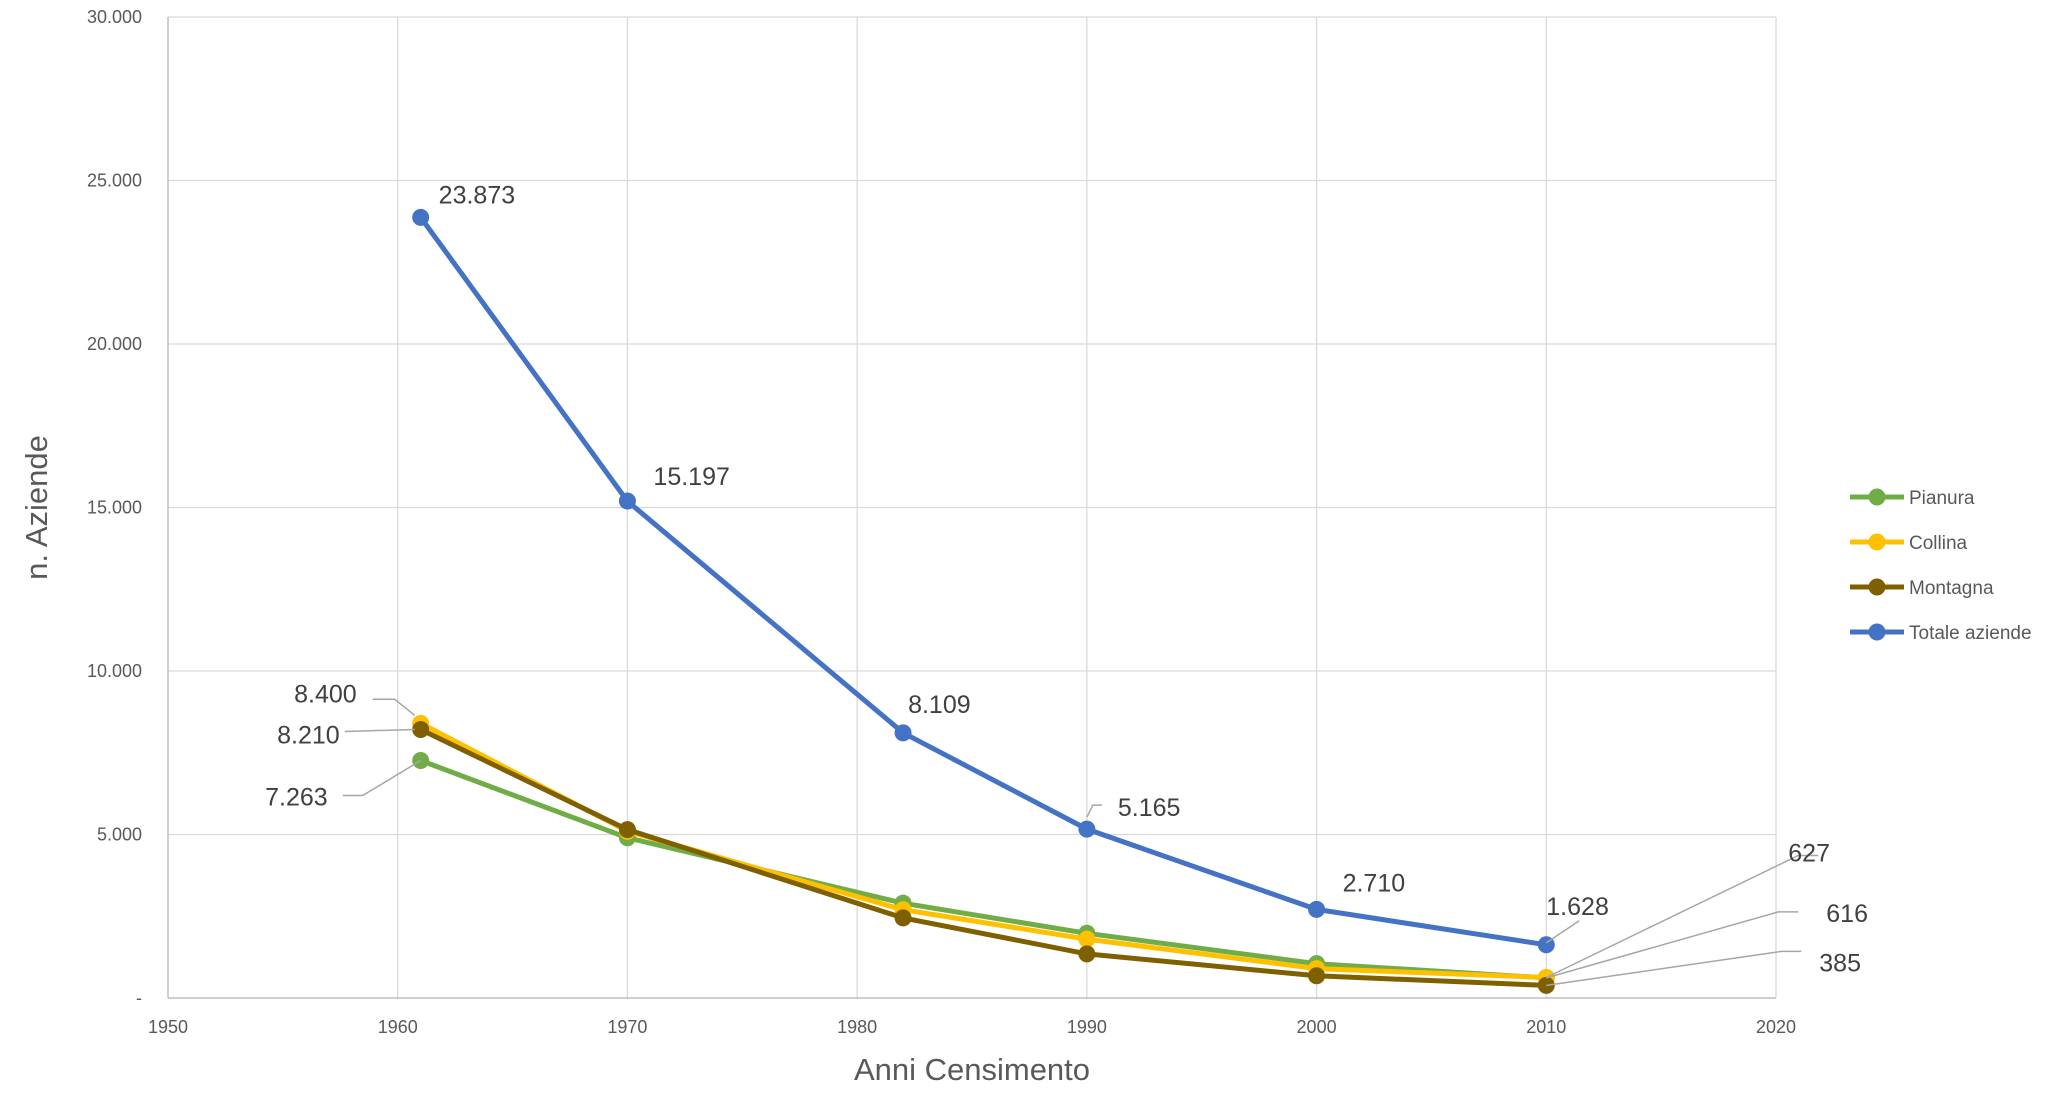 The width and height of the screenshot is (2064, 1098). Describe the element at coordinates (477, 195) in the screenshot. I see `data-label: 23.873` at that location.